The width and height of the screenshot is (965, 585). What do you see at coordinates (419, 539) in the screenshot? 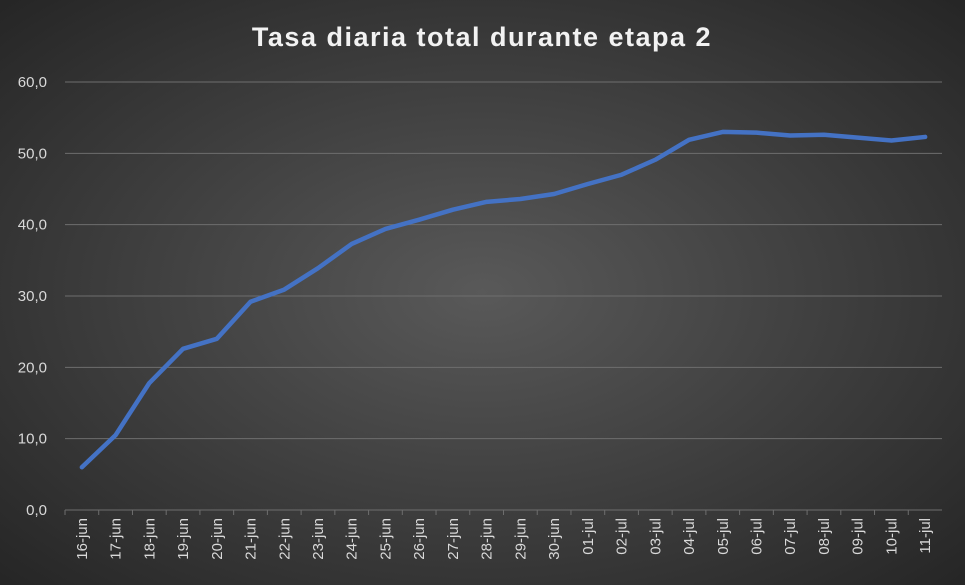
I see `x-tick-label: 26-jun` at bounding box center [419, 539].